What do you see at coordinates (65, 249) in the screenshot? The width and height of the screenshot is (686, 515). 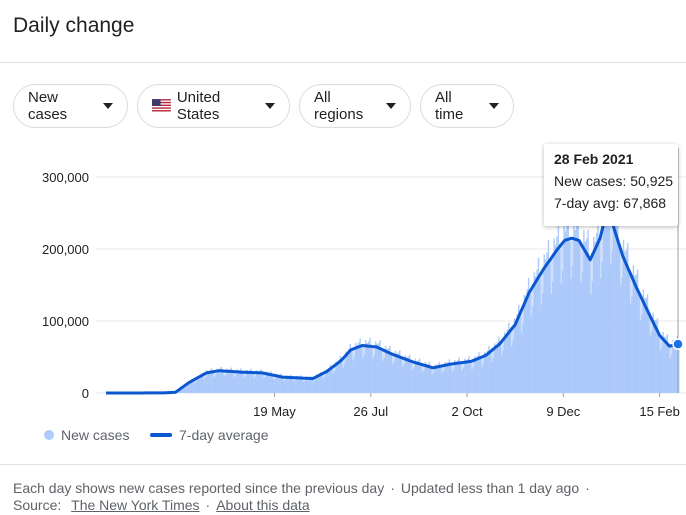 I see `y-tick-label: 200,000` at bounding box center [65, 249].